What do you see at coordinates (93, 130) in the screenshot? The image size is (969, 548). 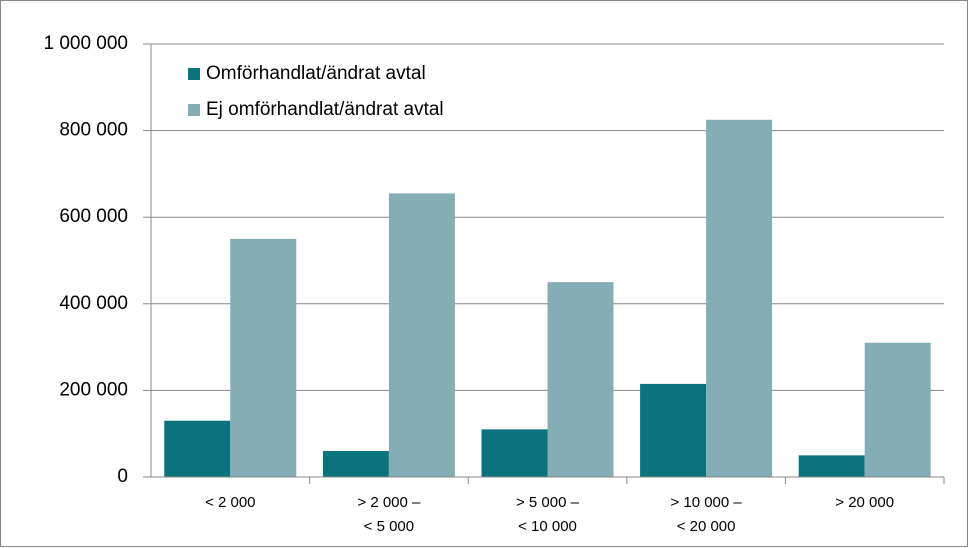 I see `y-tick-label: 800 000` at bounding box center [93, 130].